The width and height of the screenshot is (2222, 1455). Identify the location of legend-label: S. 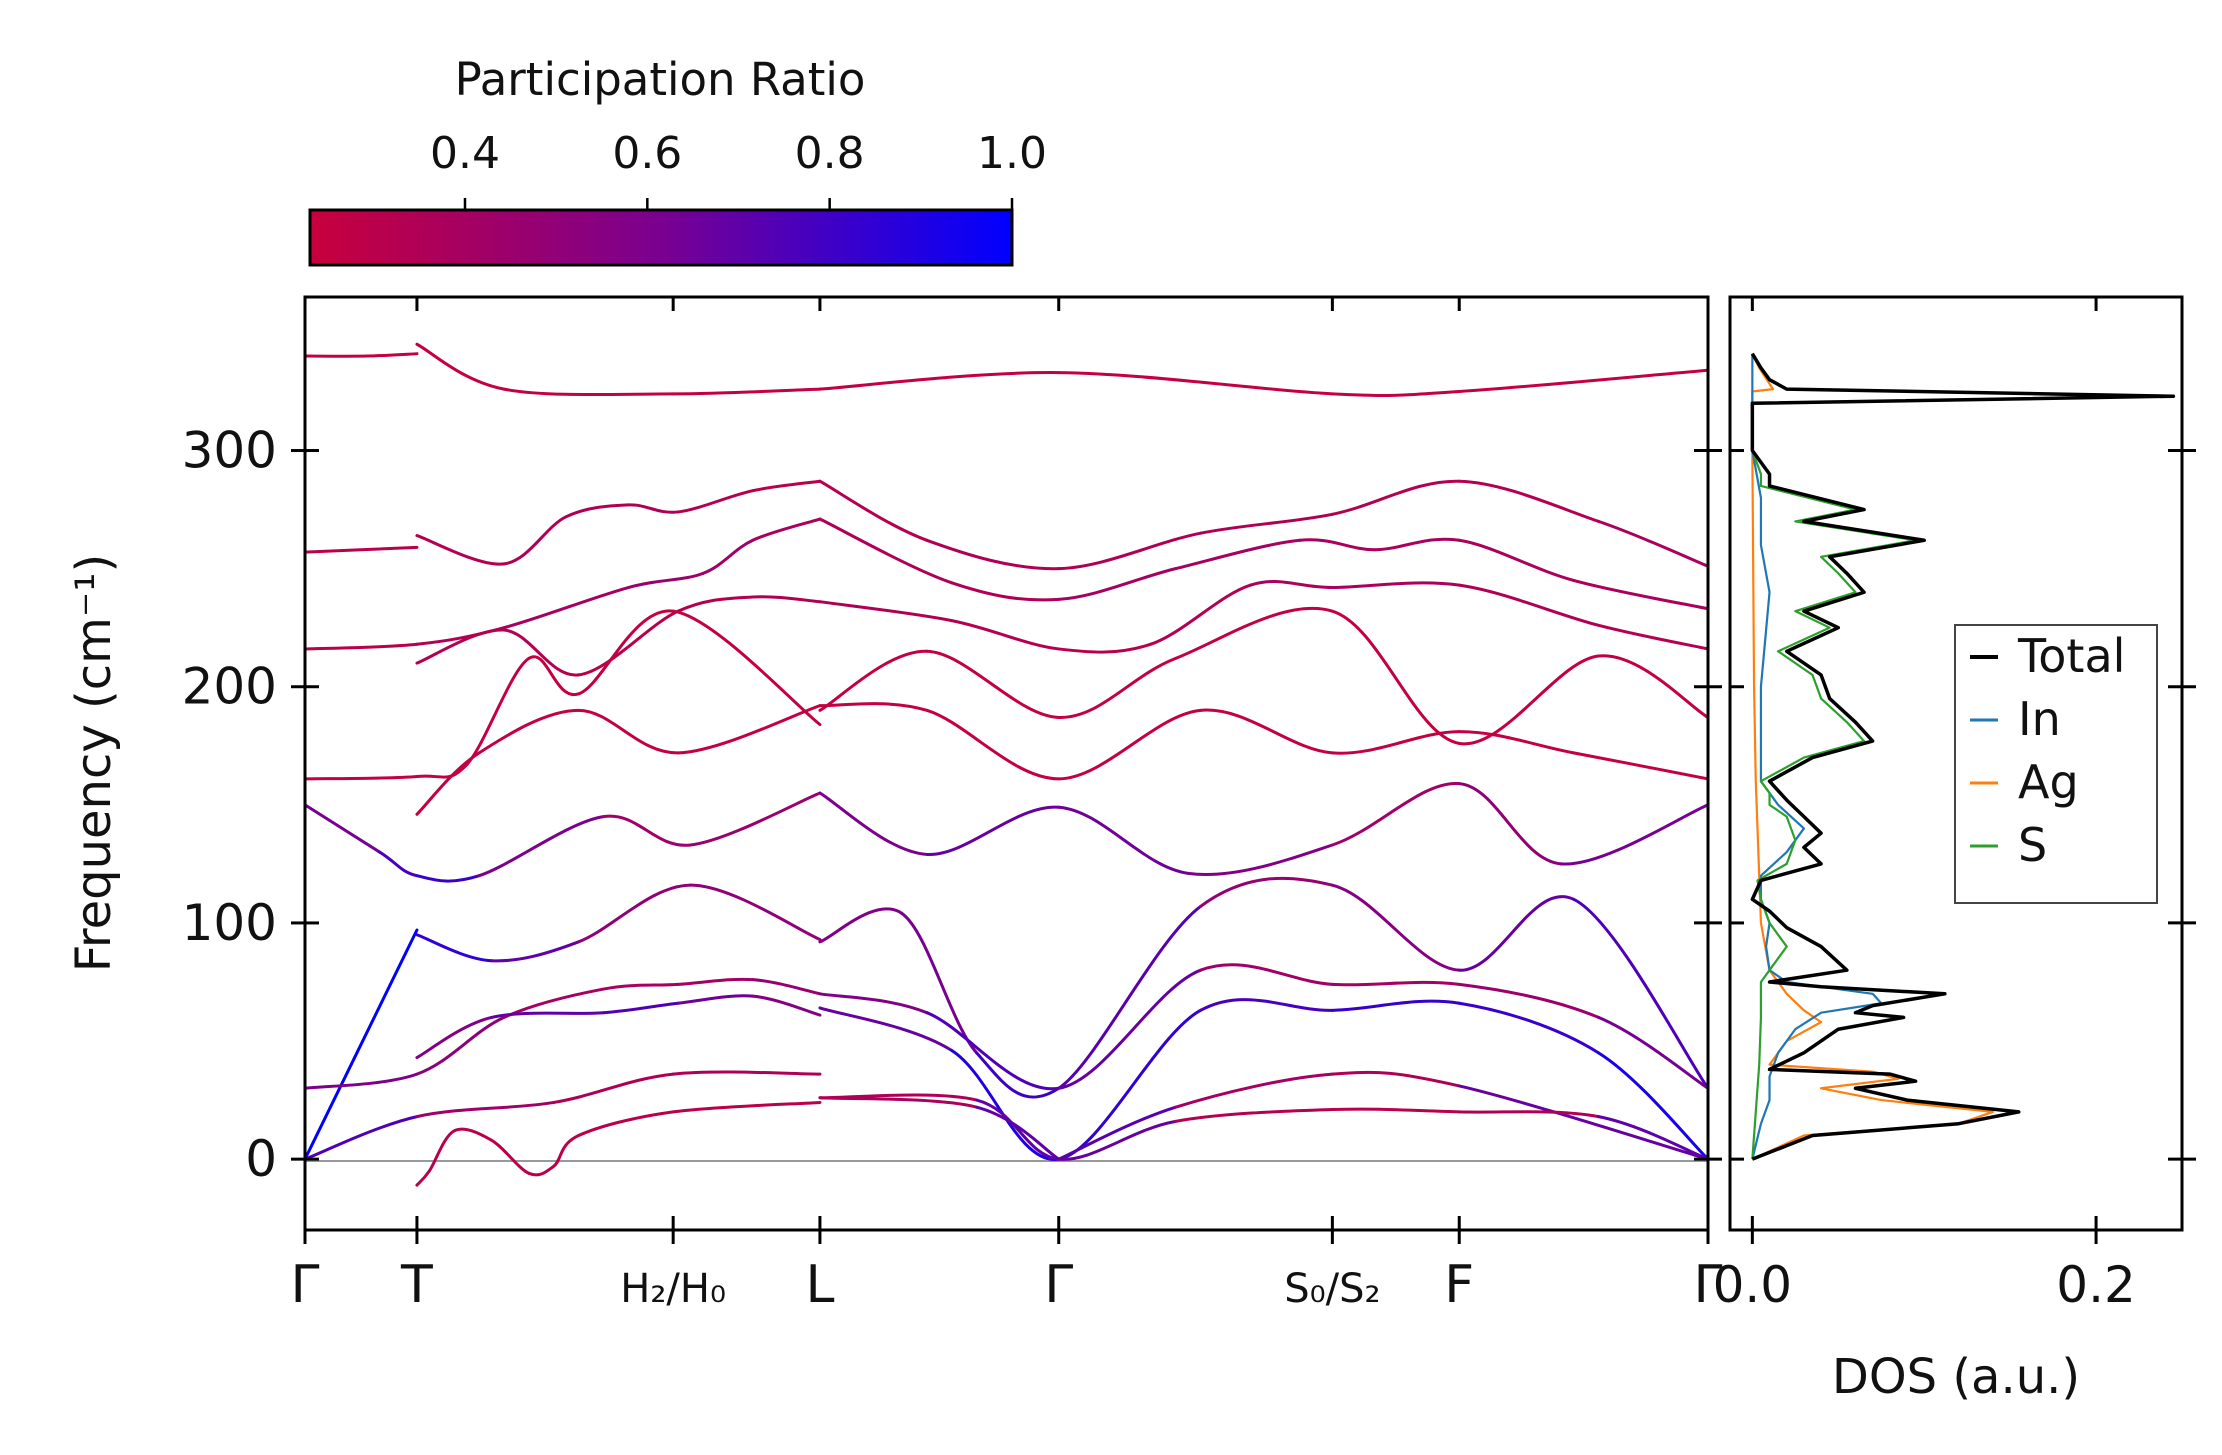
(2032, 845).